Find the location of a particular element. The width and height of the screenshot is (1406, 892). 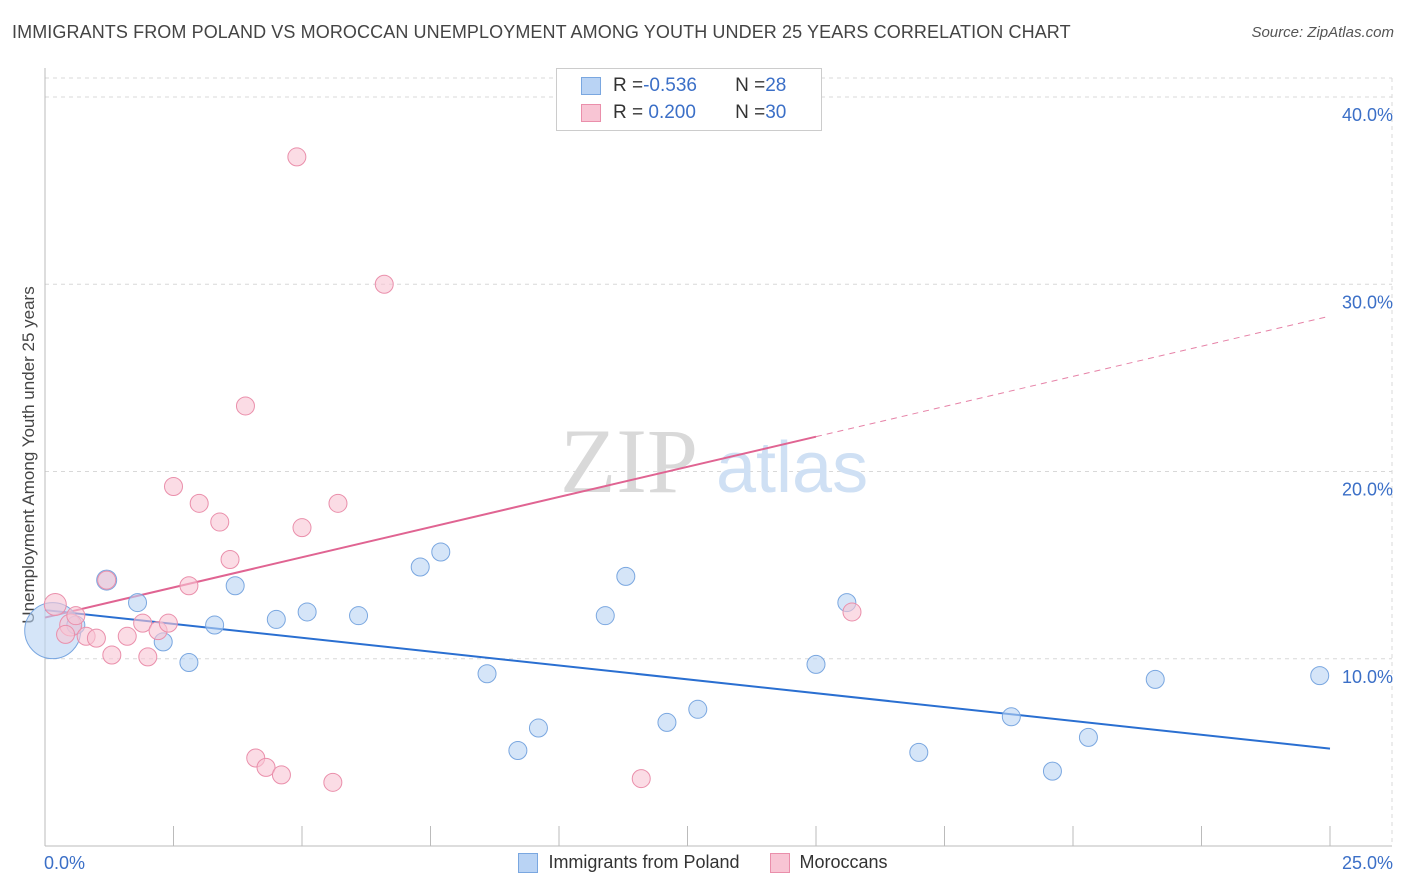

x-tick-label: 0.0% is located at coordinates (64, 863).